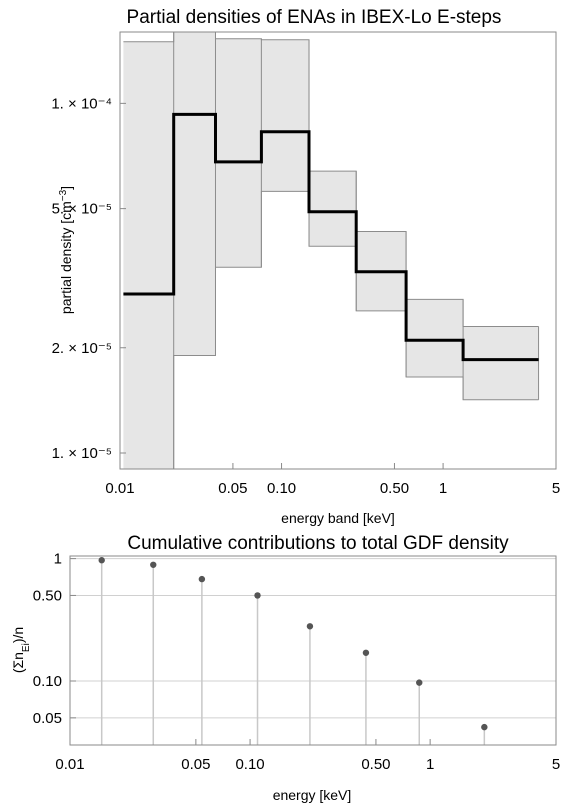 The height and width of the screenshot is (808, 574). What do you see at coordinates (332, 480) in the screenshot?
I see `density-x-axis: 0.01 0.05 0.10 0.50 1 5` at bounding box center [332, 480].